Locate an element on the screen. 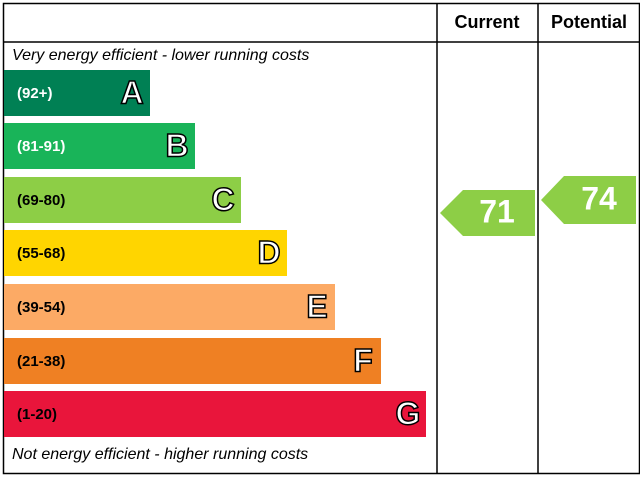 This screenshot has width=640, height=479. column-header: Current is located at coordinates (486, 22).